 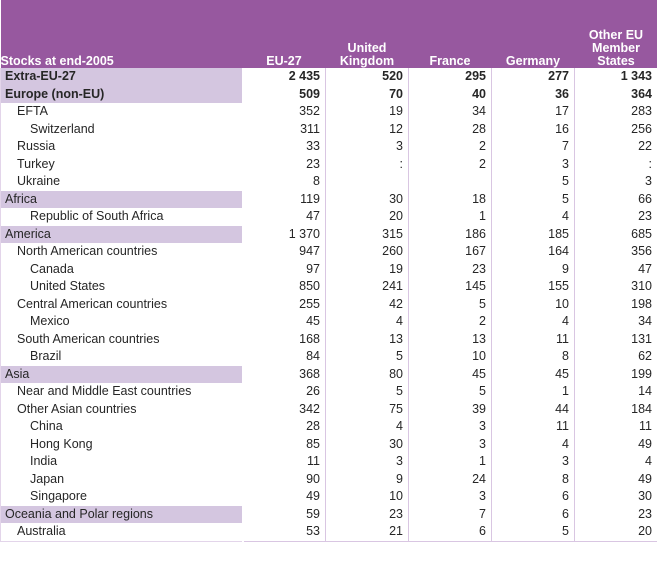 I want to click on column-header-united-kingdom: United Kingdom, so click(x=367, y=34).